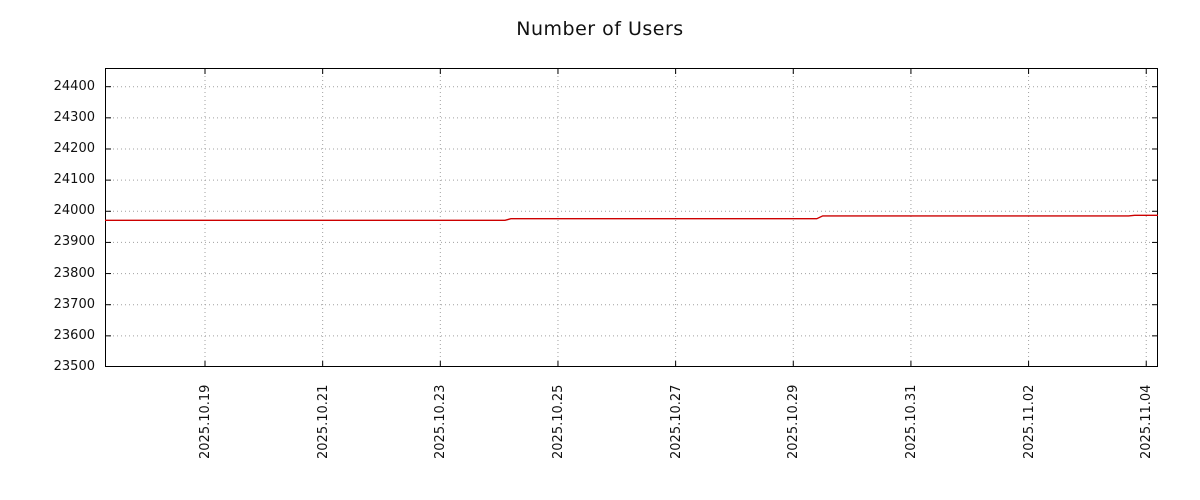  Describe the element at coordinates (600, 29) in the screenshot. I see `chart-title: Number of Users` at that location.